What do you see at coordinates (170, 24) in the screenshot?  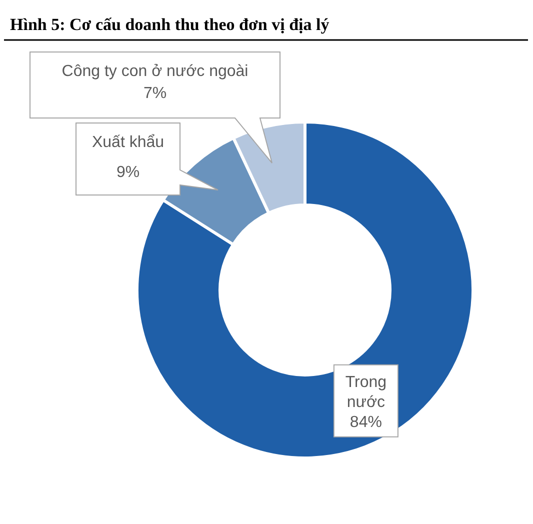 I see `chart-title: Hình 5: Cơ cấu doanh thu theo đơn vị địa lý` at bounding box center [170, 24].